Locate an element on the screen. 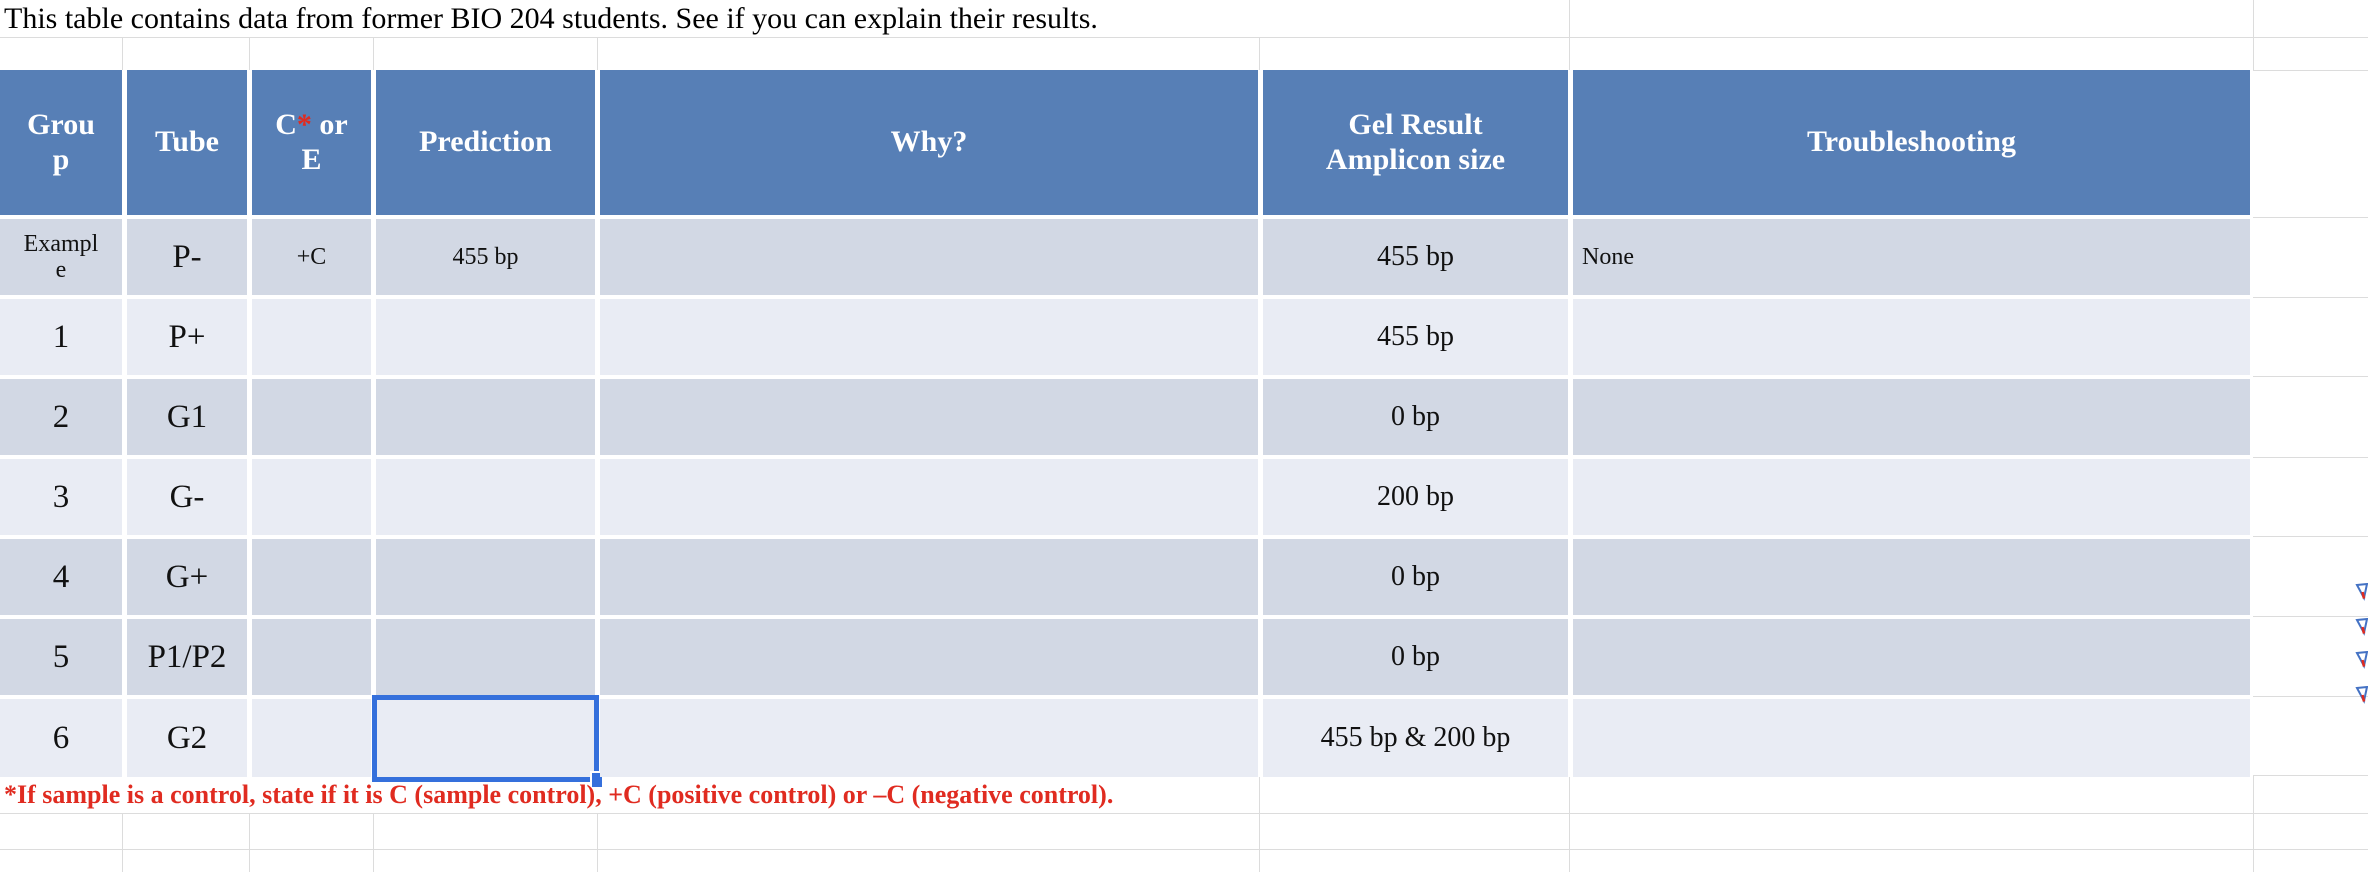  cell-r5-troubleshooting is located at coordinates (1911, 657).